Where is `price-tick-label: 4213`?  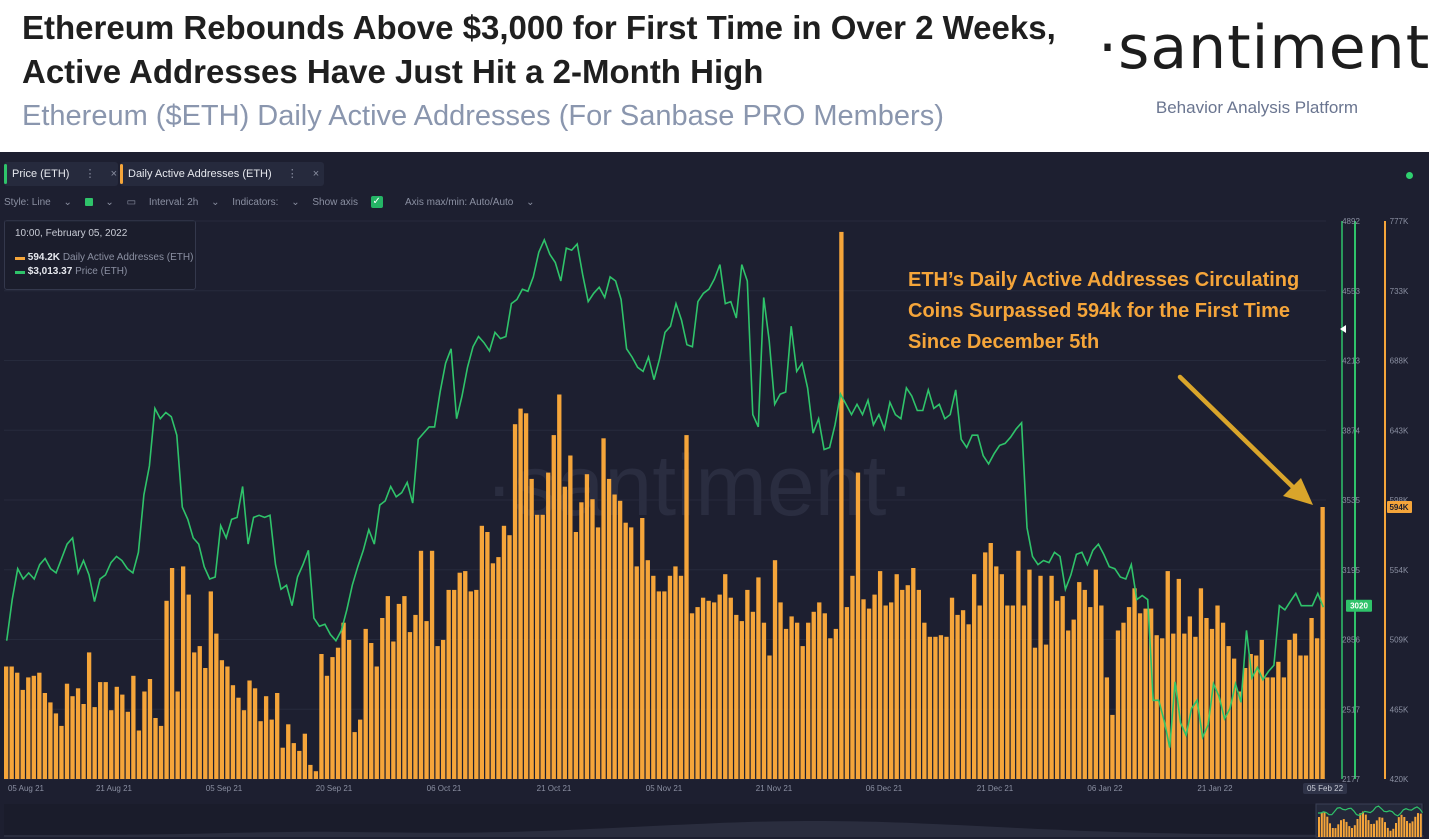
price-tick-label: 4213 is located at coordinates (1351, 361).